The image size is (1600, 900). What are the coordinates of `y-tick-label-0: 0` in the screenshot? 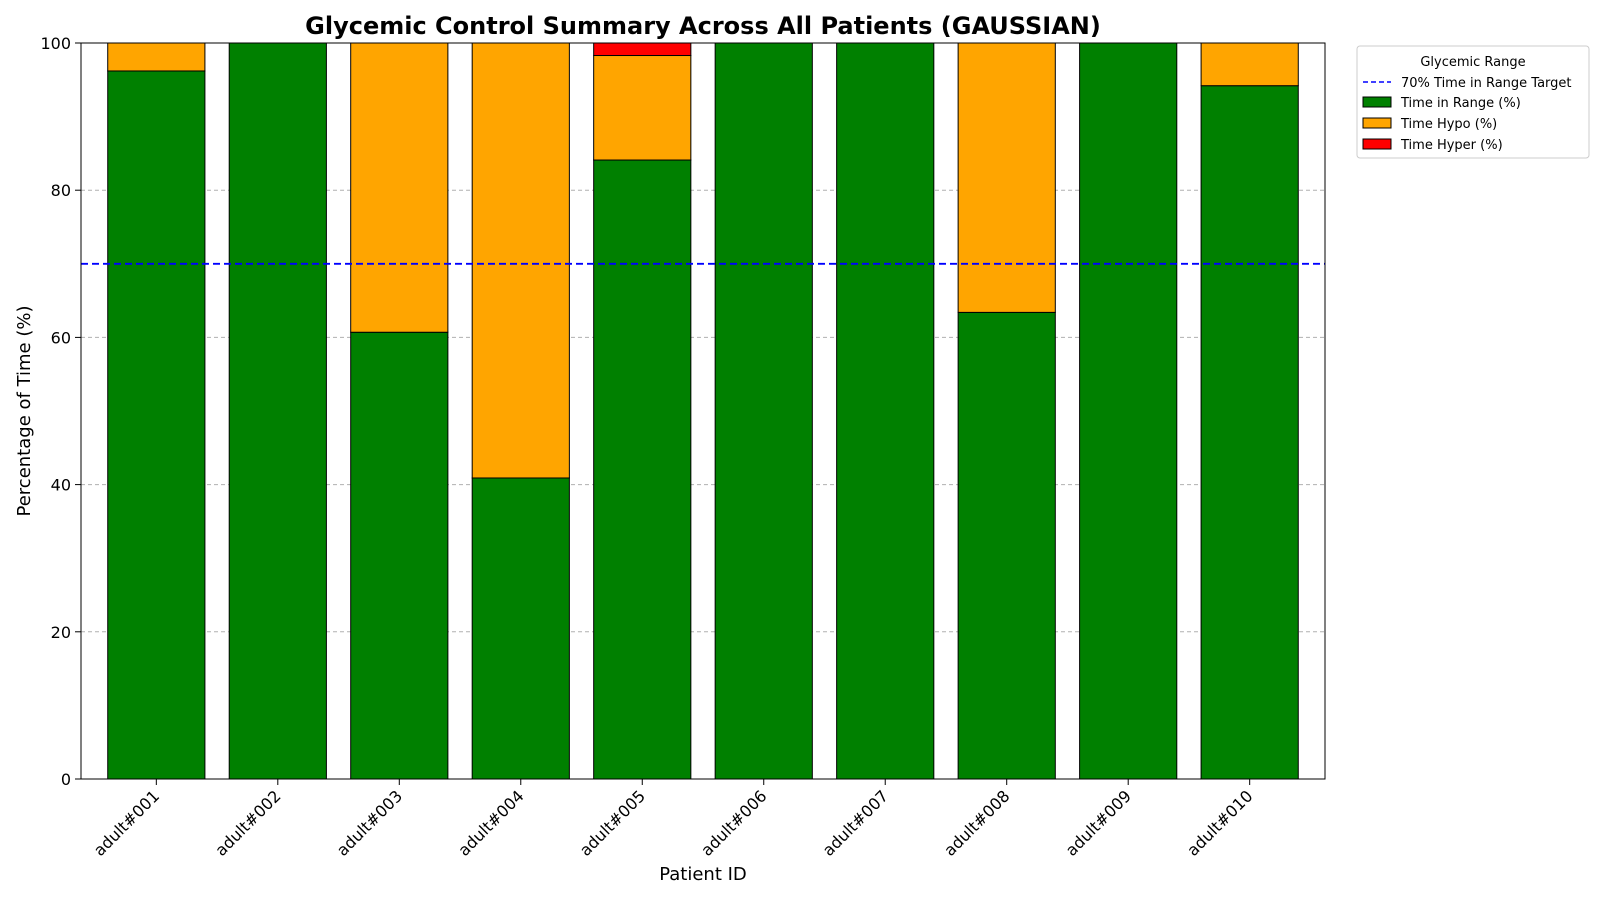 It's located at (66, 779).